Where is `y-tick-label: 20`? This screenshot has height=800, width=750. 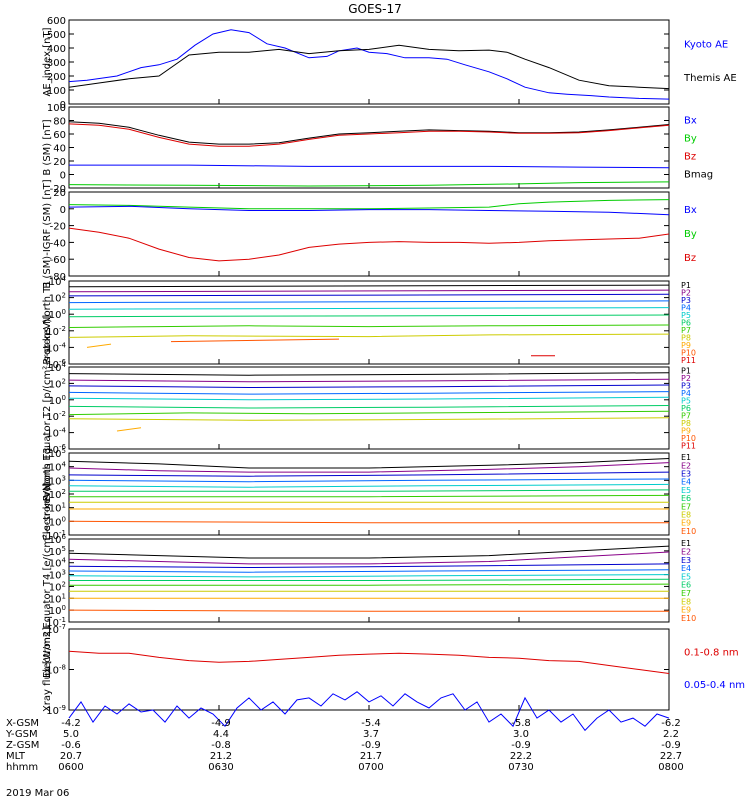 y-tick-label: 20 is located at coordinates (59, 193).